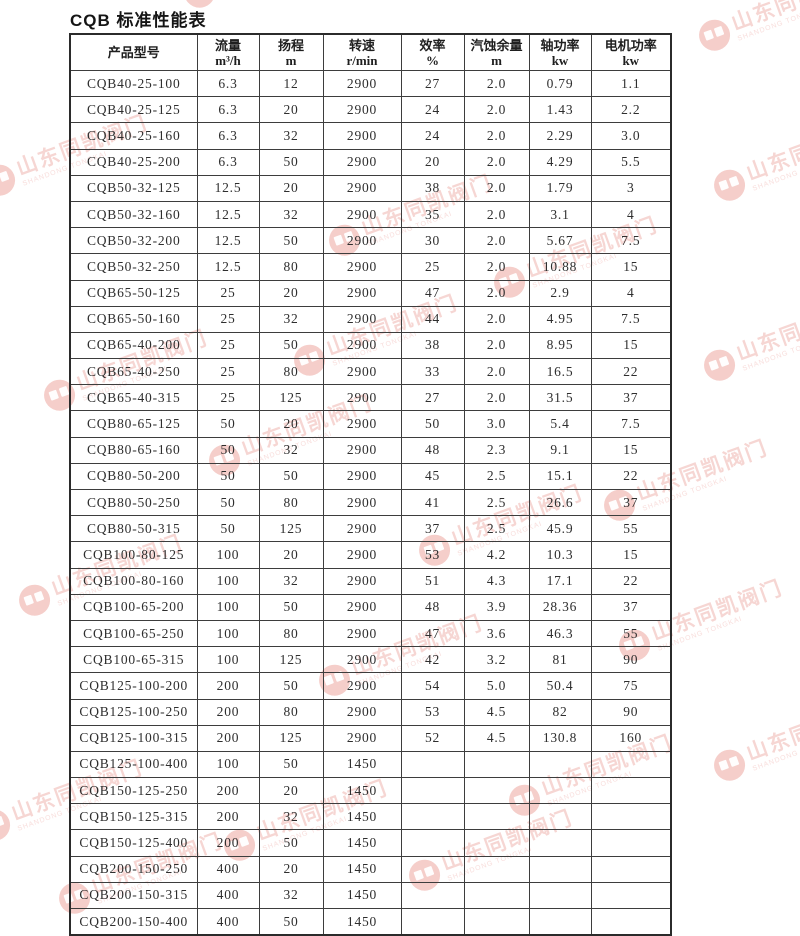  I want to click on table-cell-efficiency: 52, so click(432, 738).